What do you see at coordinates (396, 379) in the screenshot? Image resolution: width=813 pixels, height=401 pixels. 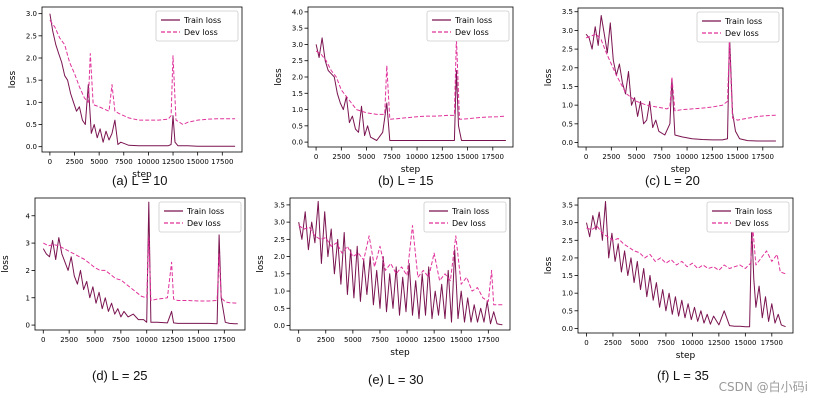 I see `panel-caption: (e) L = 30` at bounding box center [396, 379].